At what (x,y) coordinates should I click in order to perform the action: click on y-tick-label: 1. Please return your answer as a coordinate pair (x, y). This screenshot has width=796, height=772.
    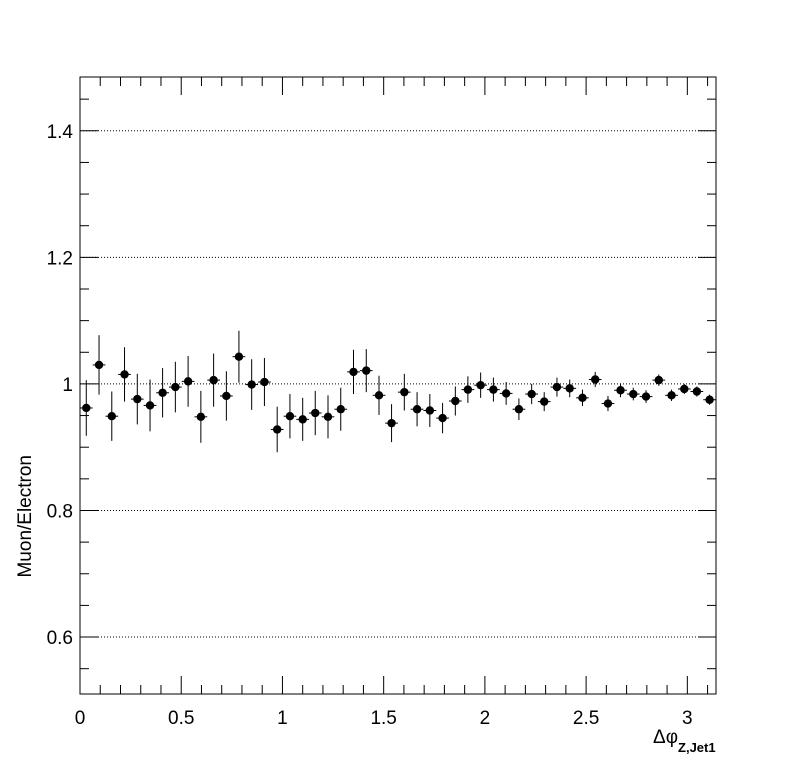
    Looking at the image, I should click on (67, 385).